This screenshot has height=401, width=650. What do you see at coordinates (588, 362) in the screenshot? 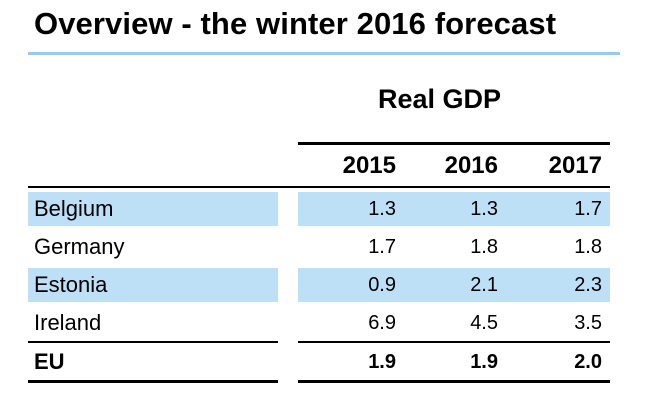
I see `value-2017: 2.0` at bounding box center [588, 362].